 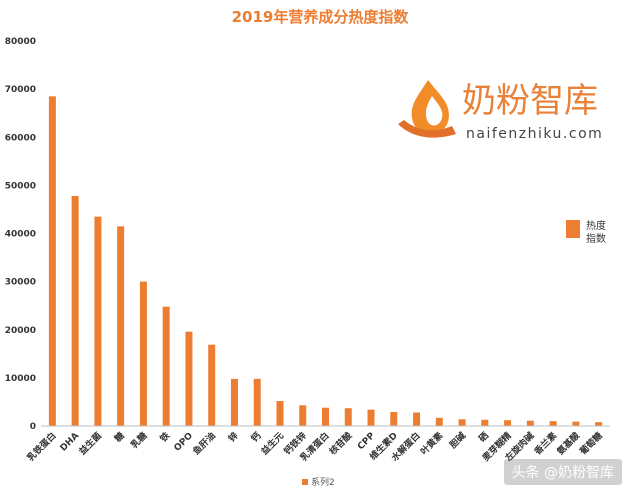 What do you see at coordinates (20, 90) in the screenshot?
I see `y-tick-label: 70000` at bounding box center [20, 90].